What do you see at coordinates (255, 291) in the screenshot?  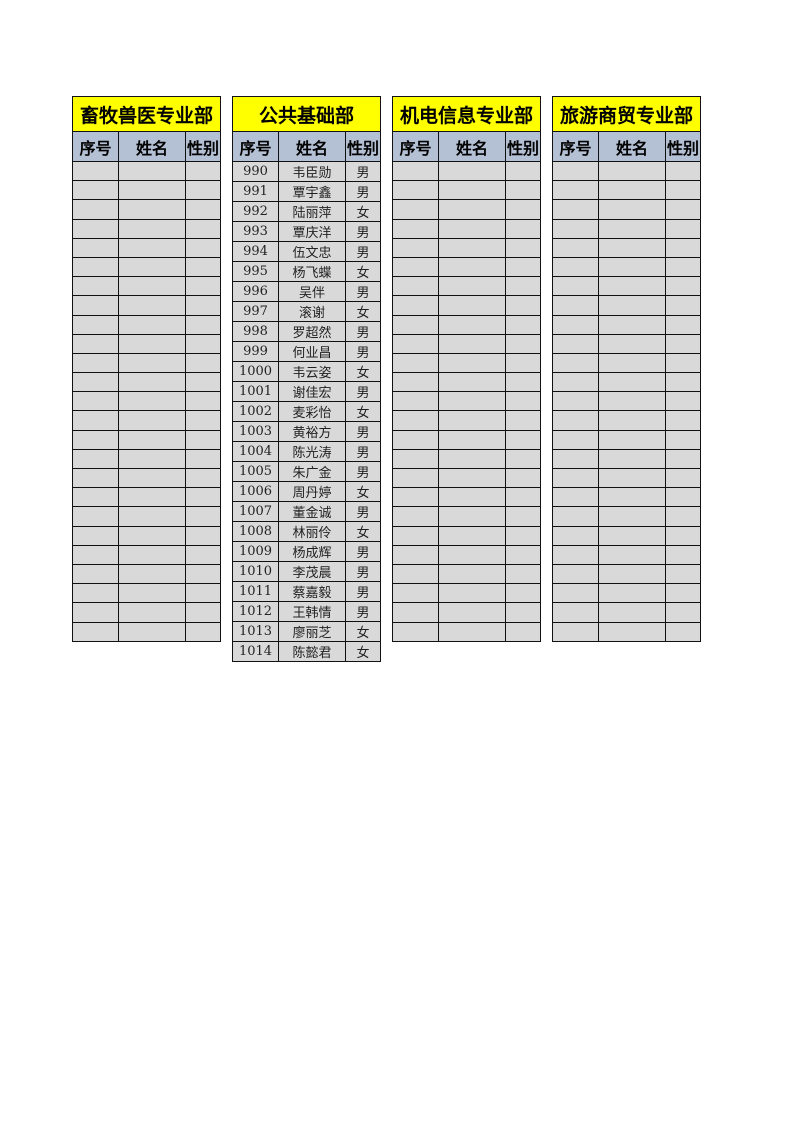 I see `cell-seq: 996` at bounding box center [255, 291].